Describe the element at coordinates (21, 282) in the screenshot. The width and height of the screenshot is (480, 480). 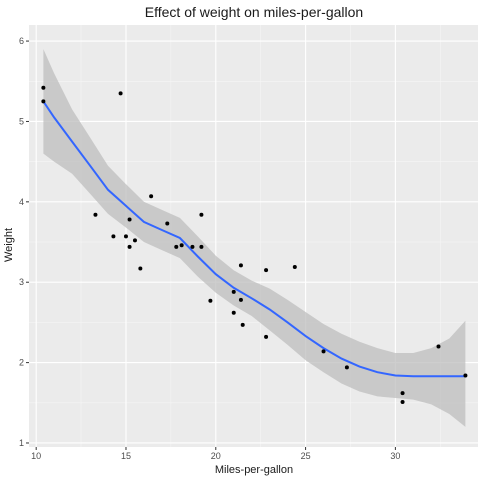
I see `y-tick-label: 3` at that location.